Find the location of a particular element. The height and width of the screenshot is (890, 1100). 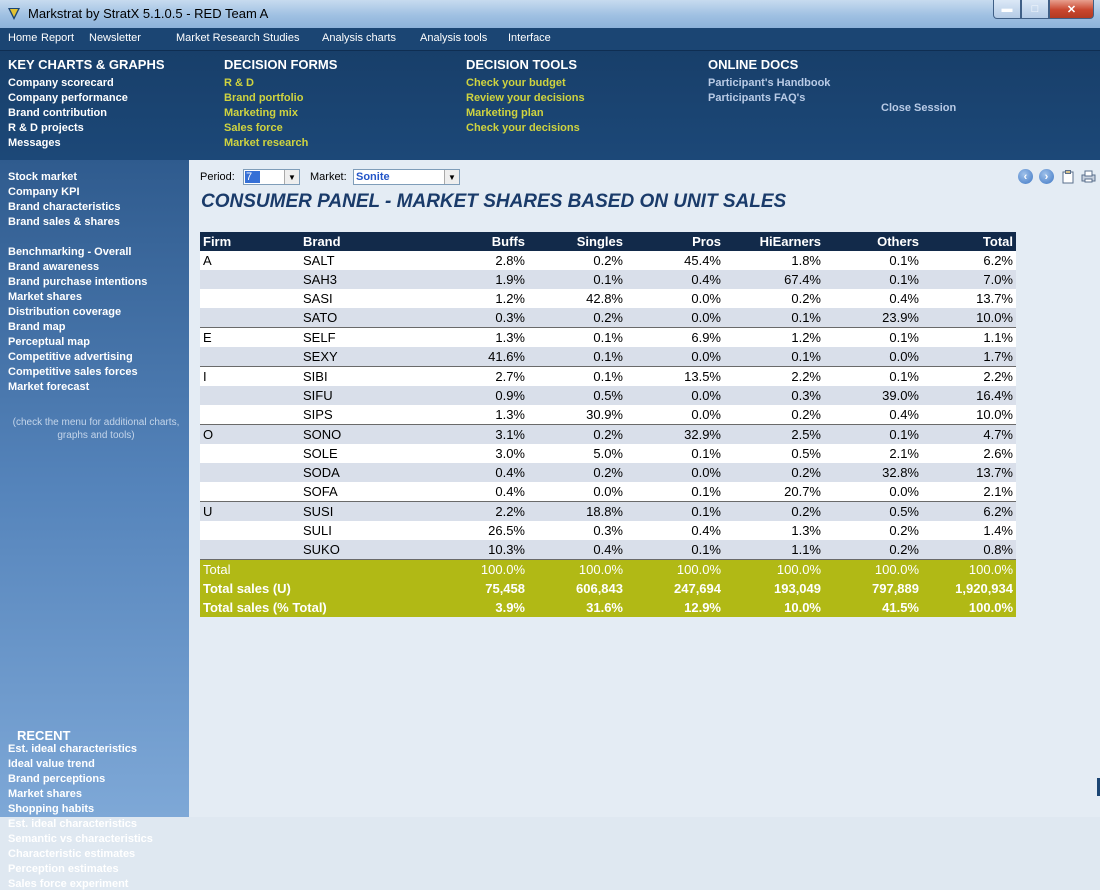

sidebar-item-brand-map: Brand map is located at coordinates (37, 327).